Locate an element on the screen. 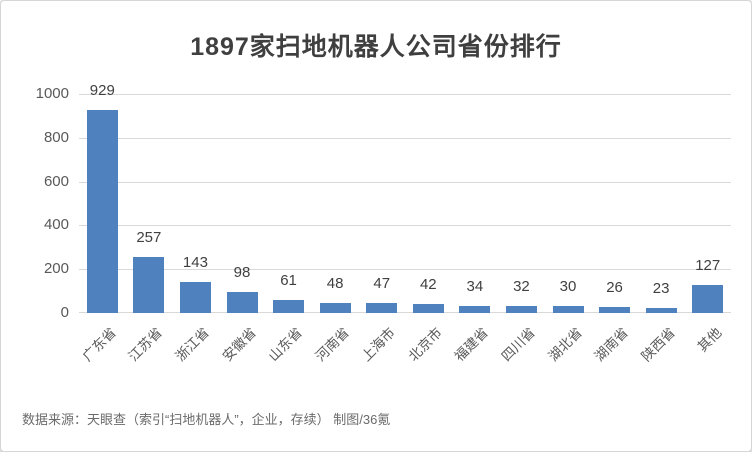  bar-value-label: 143 is located at coordinates (195, 262).